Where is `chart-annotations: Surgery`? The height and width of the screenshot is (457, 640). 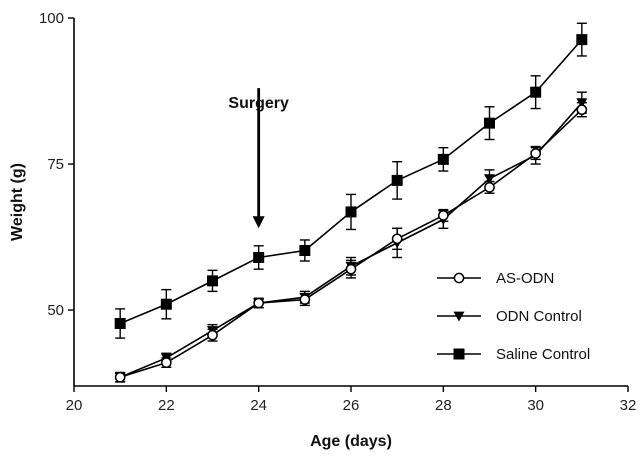 chart-annotations: Surgery is located at coordinates (258, 158).